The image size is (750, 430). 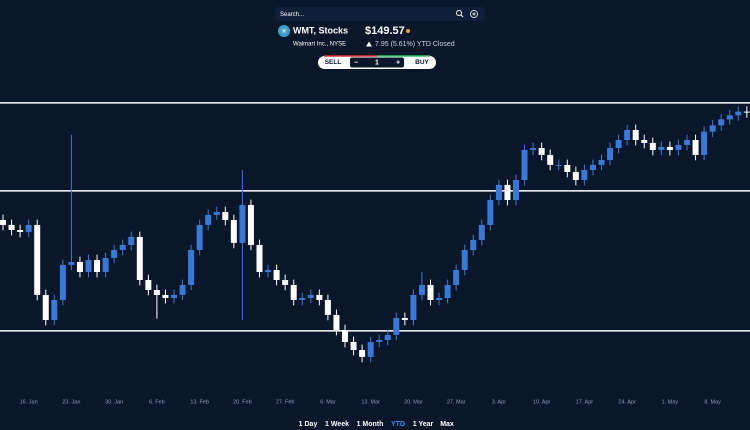 I want to click on period-button: 1 Year, so click(x=423, y=424).